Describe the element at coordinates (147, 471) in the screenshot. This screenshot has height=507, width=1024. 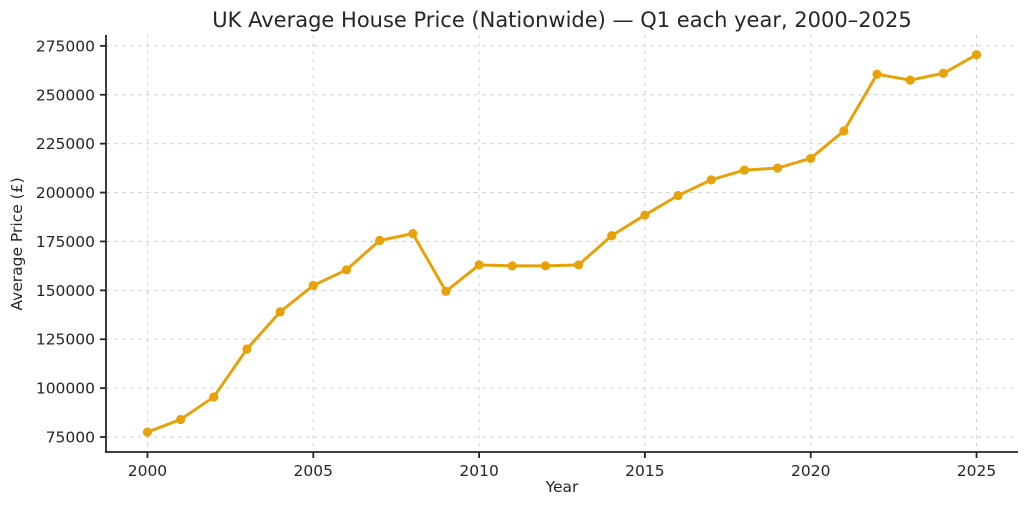
I see `x-tick-label: 2000` at that location.